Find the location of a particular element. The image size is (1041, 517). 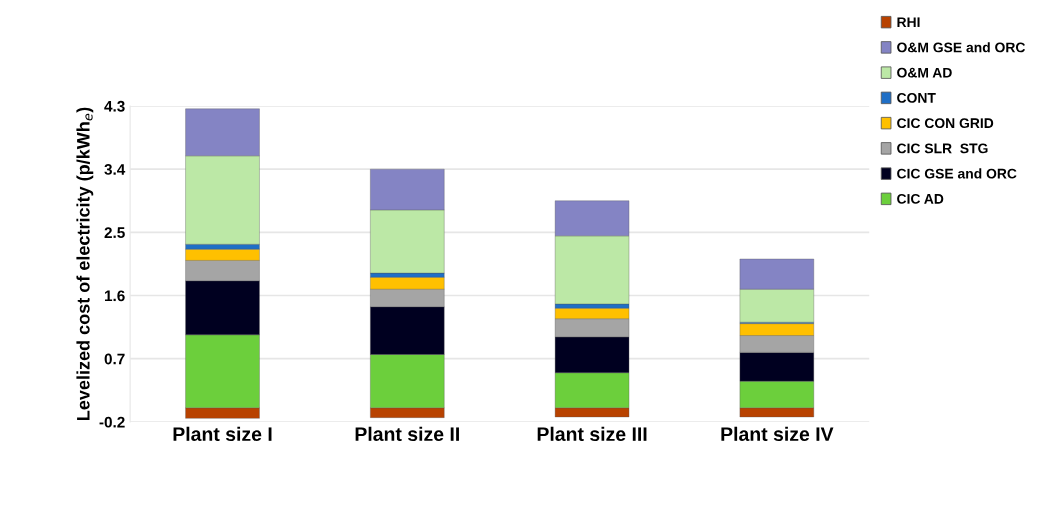

legend-label: RHI is located at coordinates (908, 22).